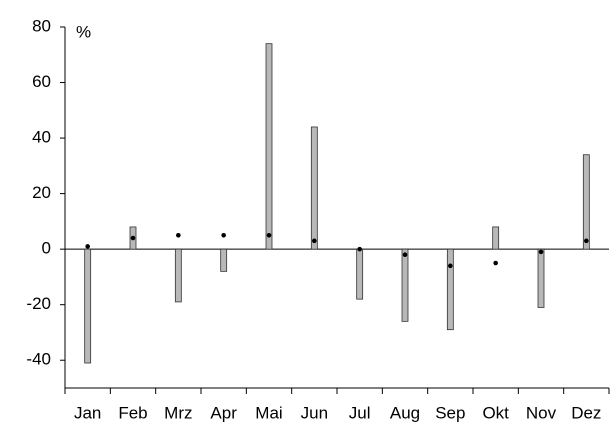 This screenshot has height=433, width=614. What do you see at coordinates (360, 412) in the screenshot?
I see `x-tick-label: Jul` at bounding box center [360, 412].